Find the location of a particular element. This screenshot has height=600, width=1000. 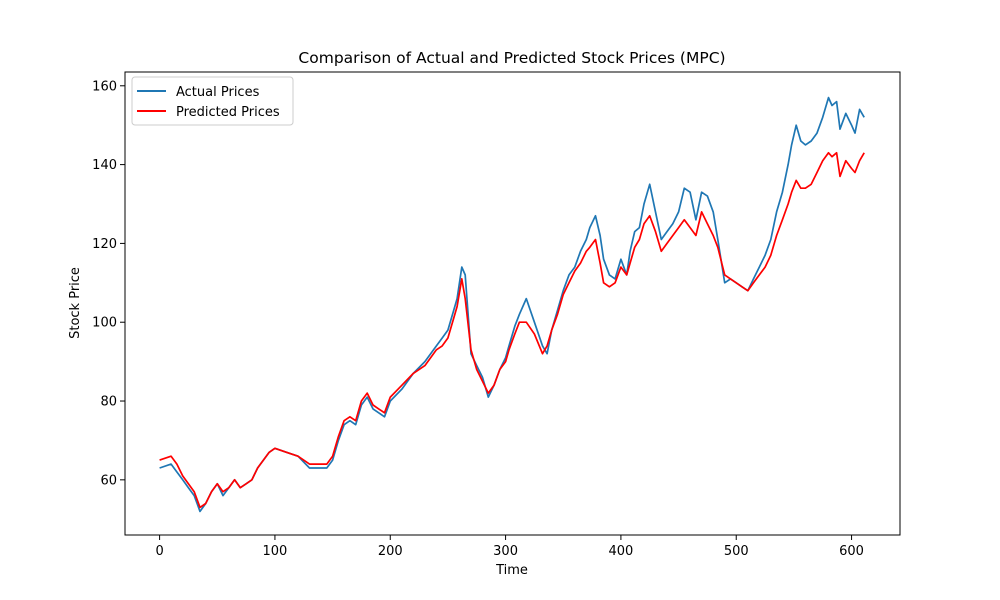

x-axis-label: Time is located at coordinates (511, 570).